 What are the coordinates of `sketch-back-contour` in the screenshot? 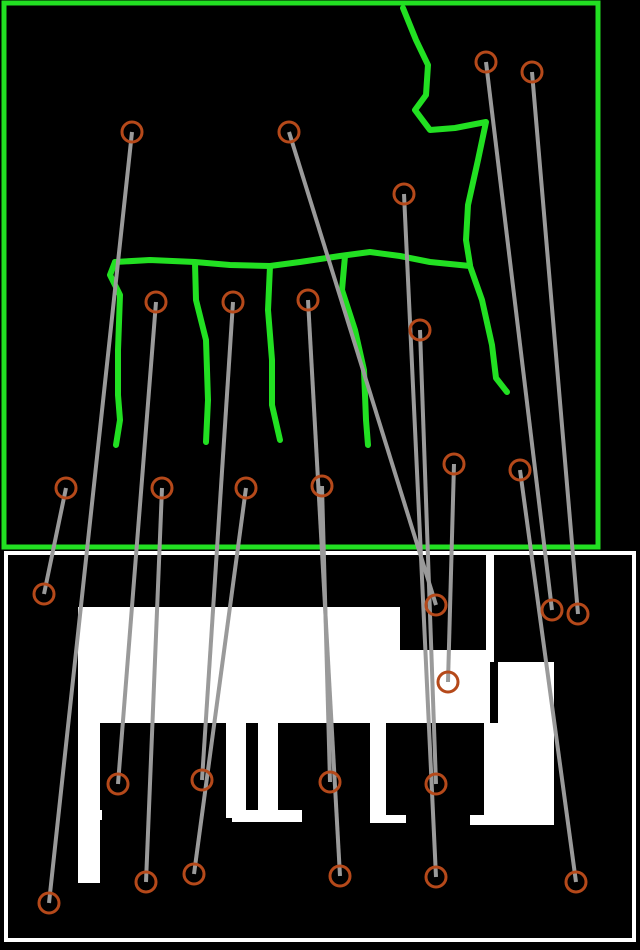 It's located at (444, 136).